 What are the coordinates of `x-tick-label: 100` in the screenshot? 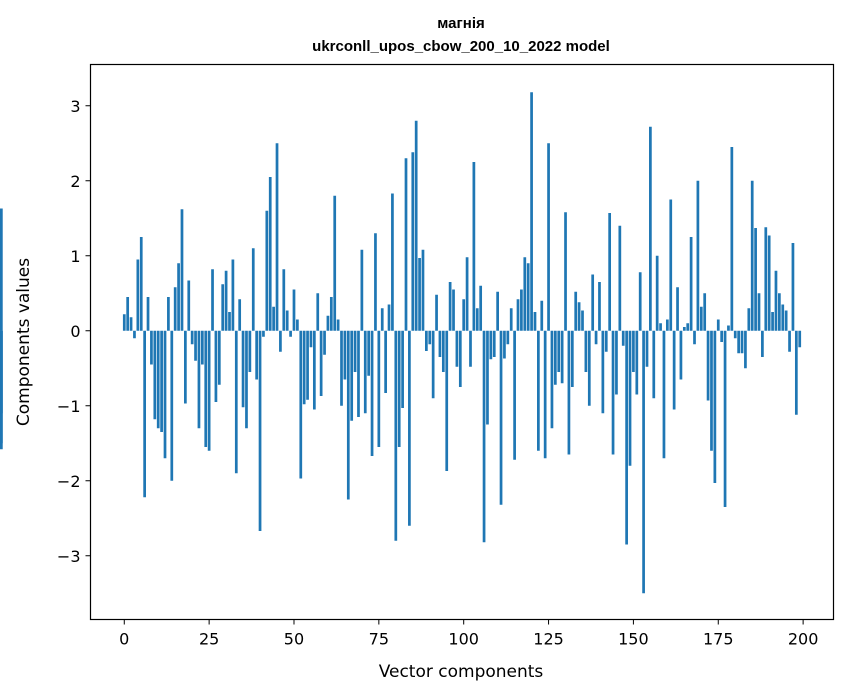 It's located at (463, 639).